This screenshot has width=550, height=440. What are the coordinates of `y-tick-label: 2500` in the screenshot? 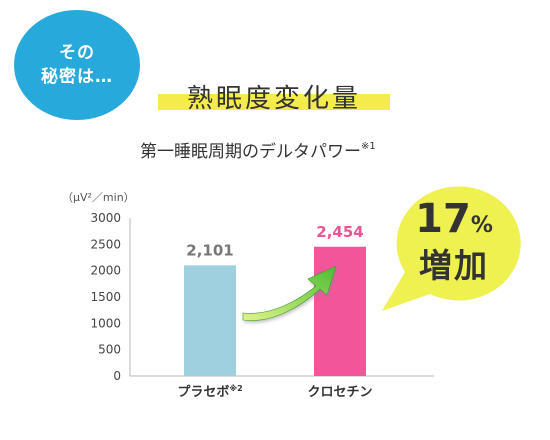 It's located at (105, 244).